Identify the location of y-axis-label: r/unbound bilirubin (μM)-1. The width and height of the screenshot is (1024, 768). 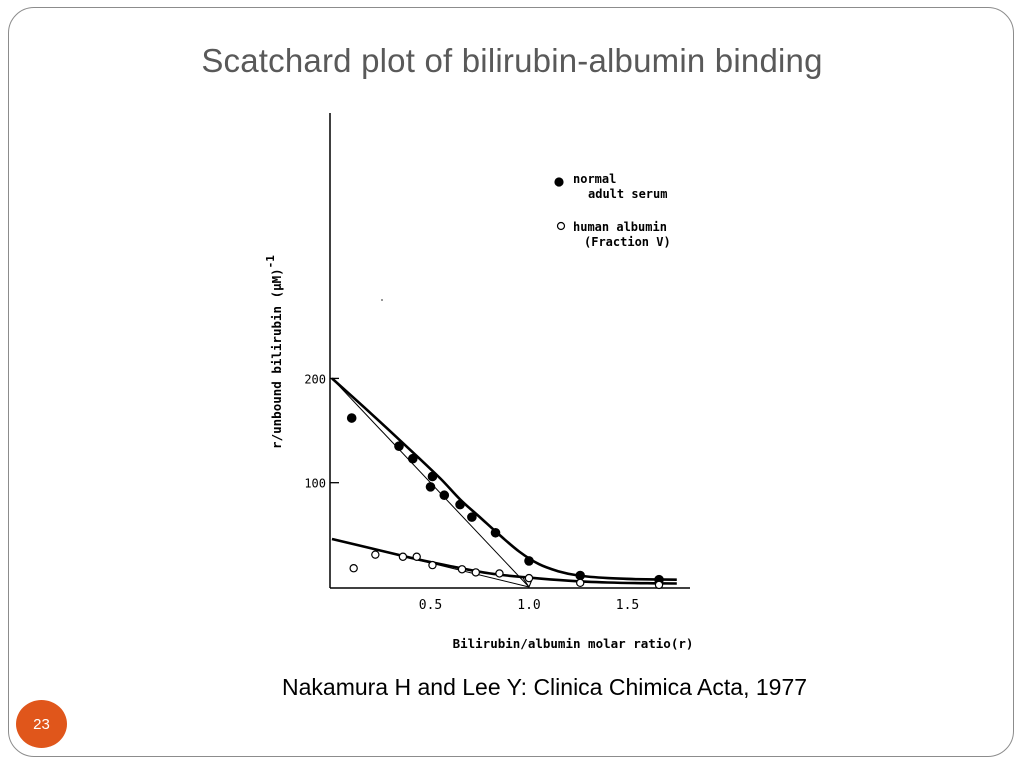
(274, 352).